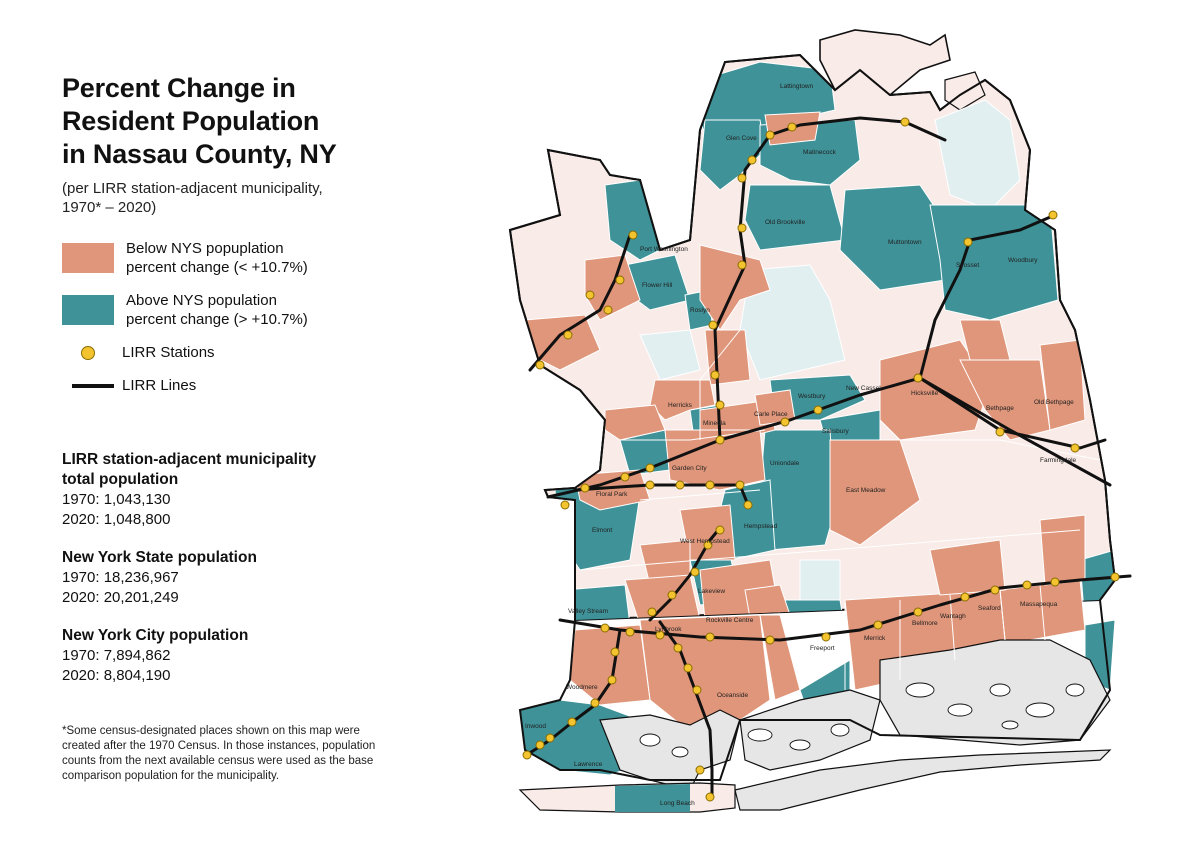 The width and height of the screenshot is (1200, 848). I want to click on label-valley-stream: Valley Stream, so click(588, 611).